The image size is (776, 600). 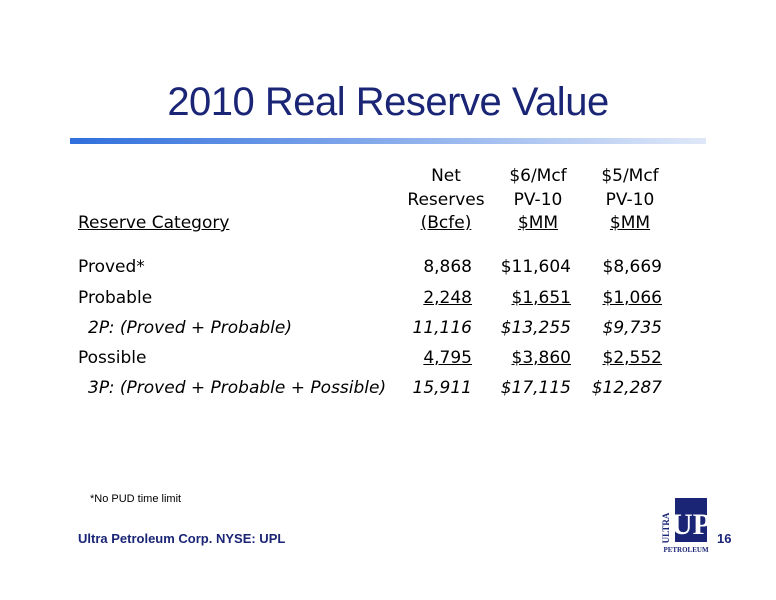 I want to click on logo-petroleum-text: PETROLEUM, so click(x=686, y=550).